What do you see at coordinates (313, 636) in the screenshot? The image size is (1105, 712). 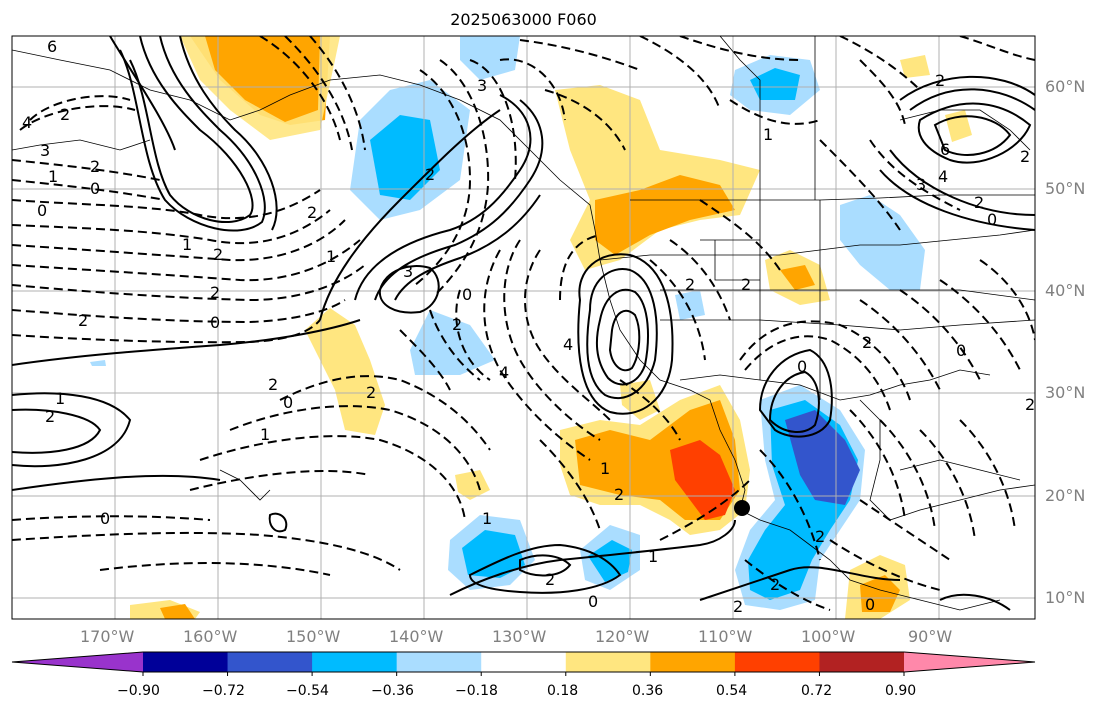 I see `lon-tick-label: 150°W` at bounding box center [313, 636].